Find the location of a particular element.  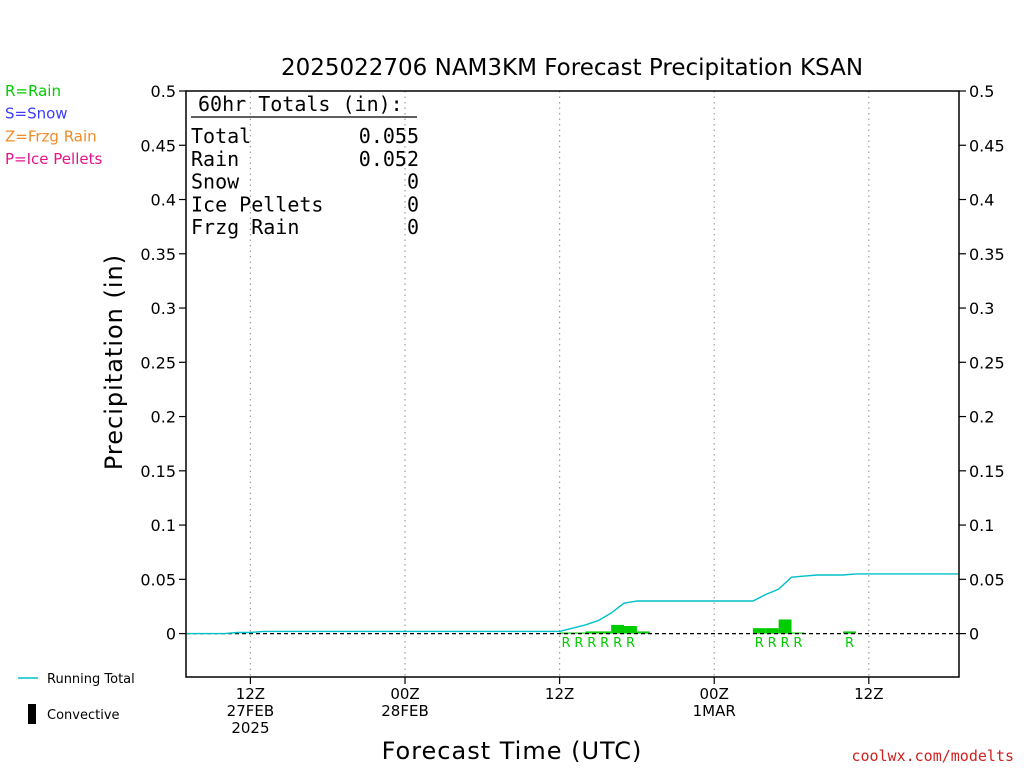

totals-header: 60hr Totals (in): is located at coordinates (300, 104).